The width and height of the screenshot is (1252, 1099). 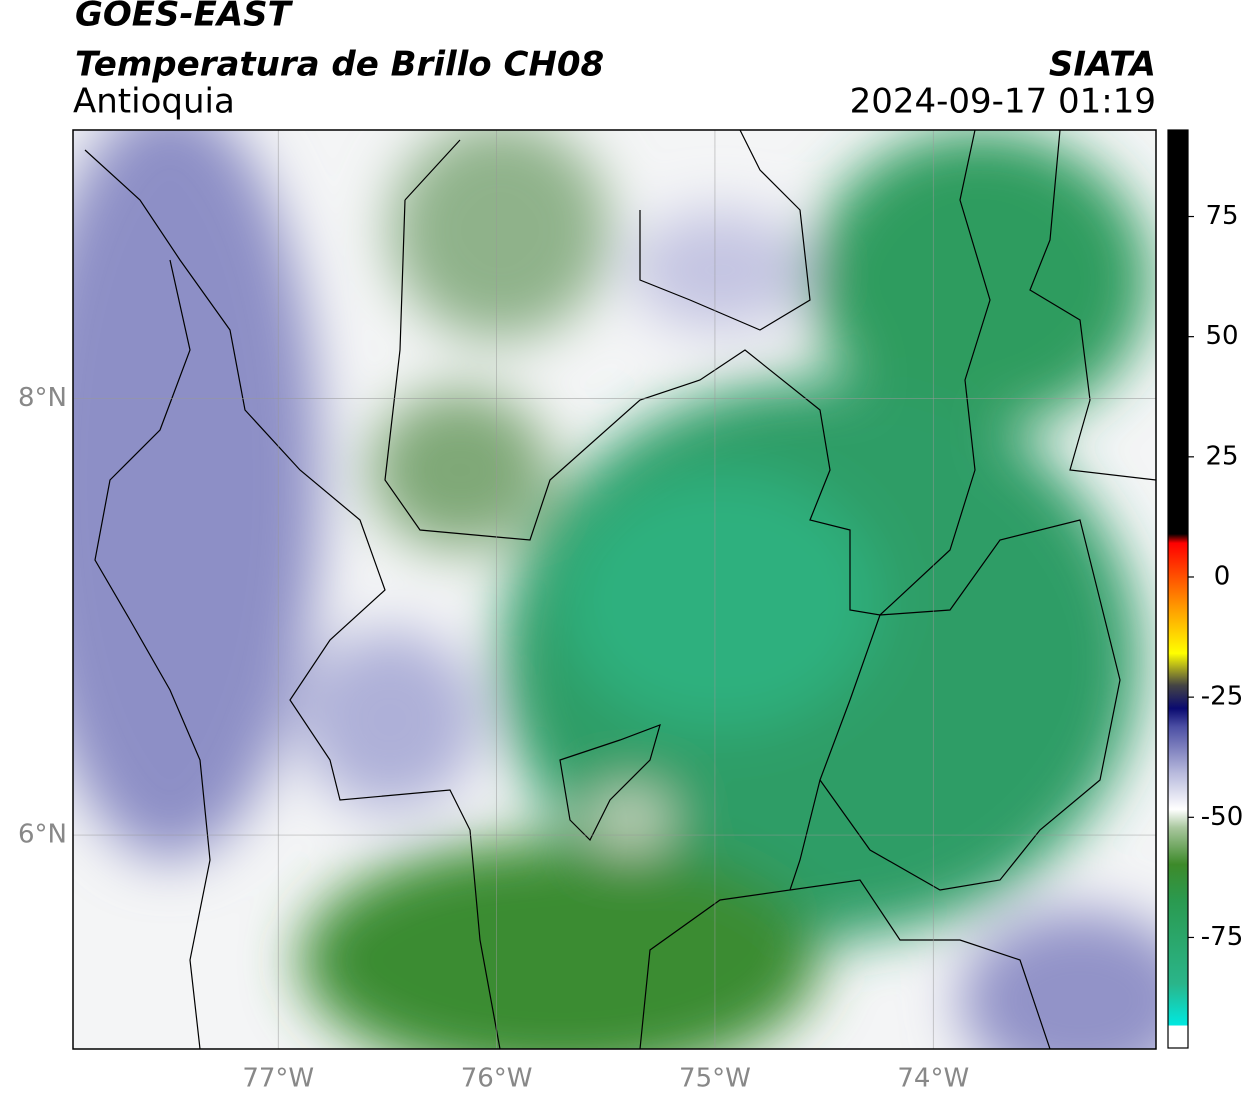 What do you see at coordinates (1222, 576) in the screenshot?
I see `colorbar-tick-label: 0` at bounding box center [1222, 576].